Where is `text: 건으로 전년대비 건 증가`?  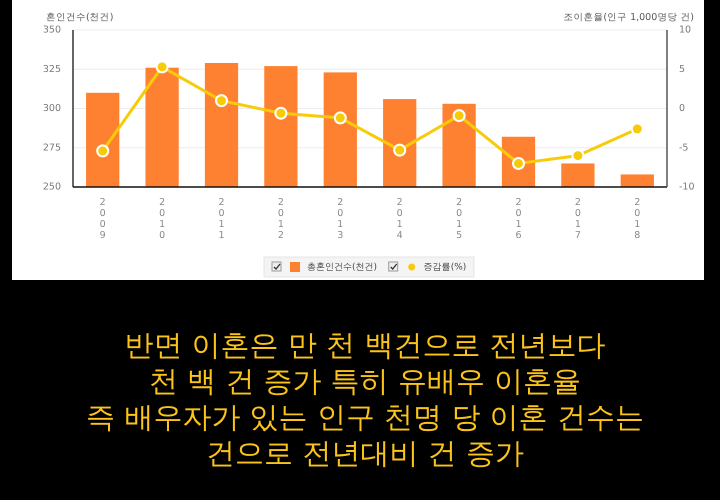
text: 건으로 전년대비 건 증가 is located at coordinates (365, 453).